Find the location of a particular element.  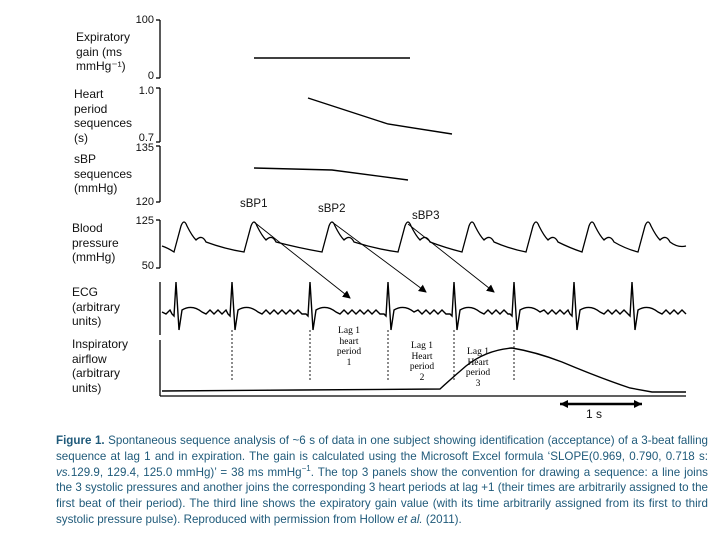

sbp-tick-bottom: 120 is located at coordinates (144, 202).